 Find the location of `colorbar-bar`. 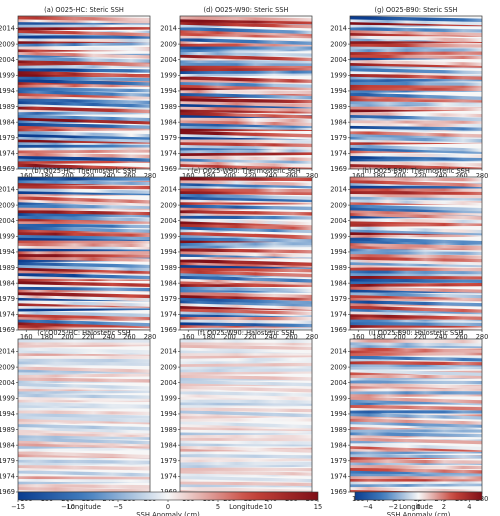

colorbar-bar is located at coordinates (168, 496).